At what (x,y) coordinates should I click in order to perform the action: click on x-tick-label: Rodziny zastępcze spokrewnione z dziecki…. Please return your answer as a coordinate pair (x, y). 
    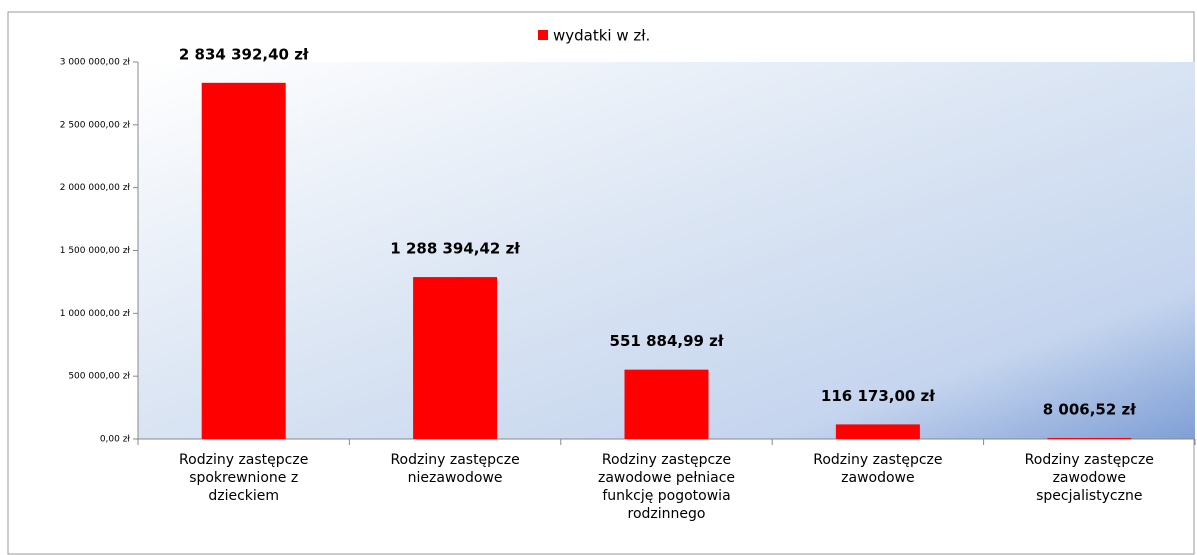
    Looking at the image, I should click on (244, 478).